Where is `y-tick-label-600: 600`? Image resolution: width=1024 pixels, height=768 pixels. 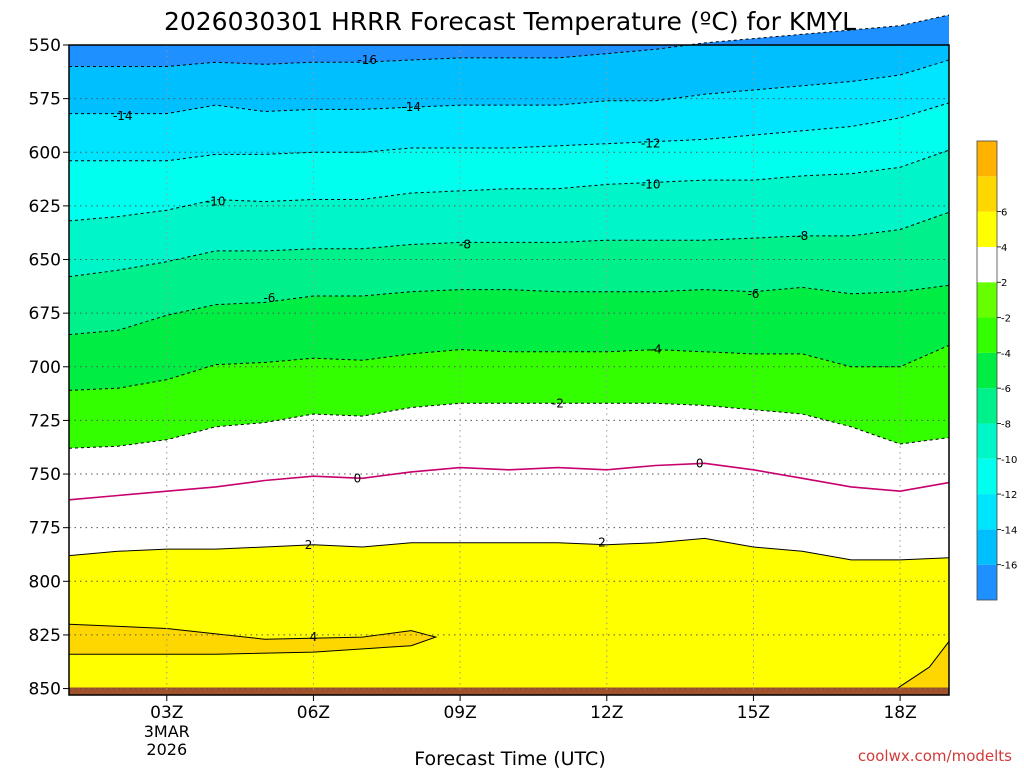
y-tick-label-600: 600 is located at coordinates (45, 153).